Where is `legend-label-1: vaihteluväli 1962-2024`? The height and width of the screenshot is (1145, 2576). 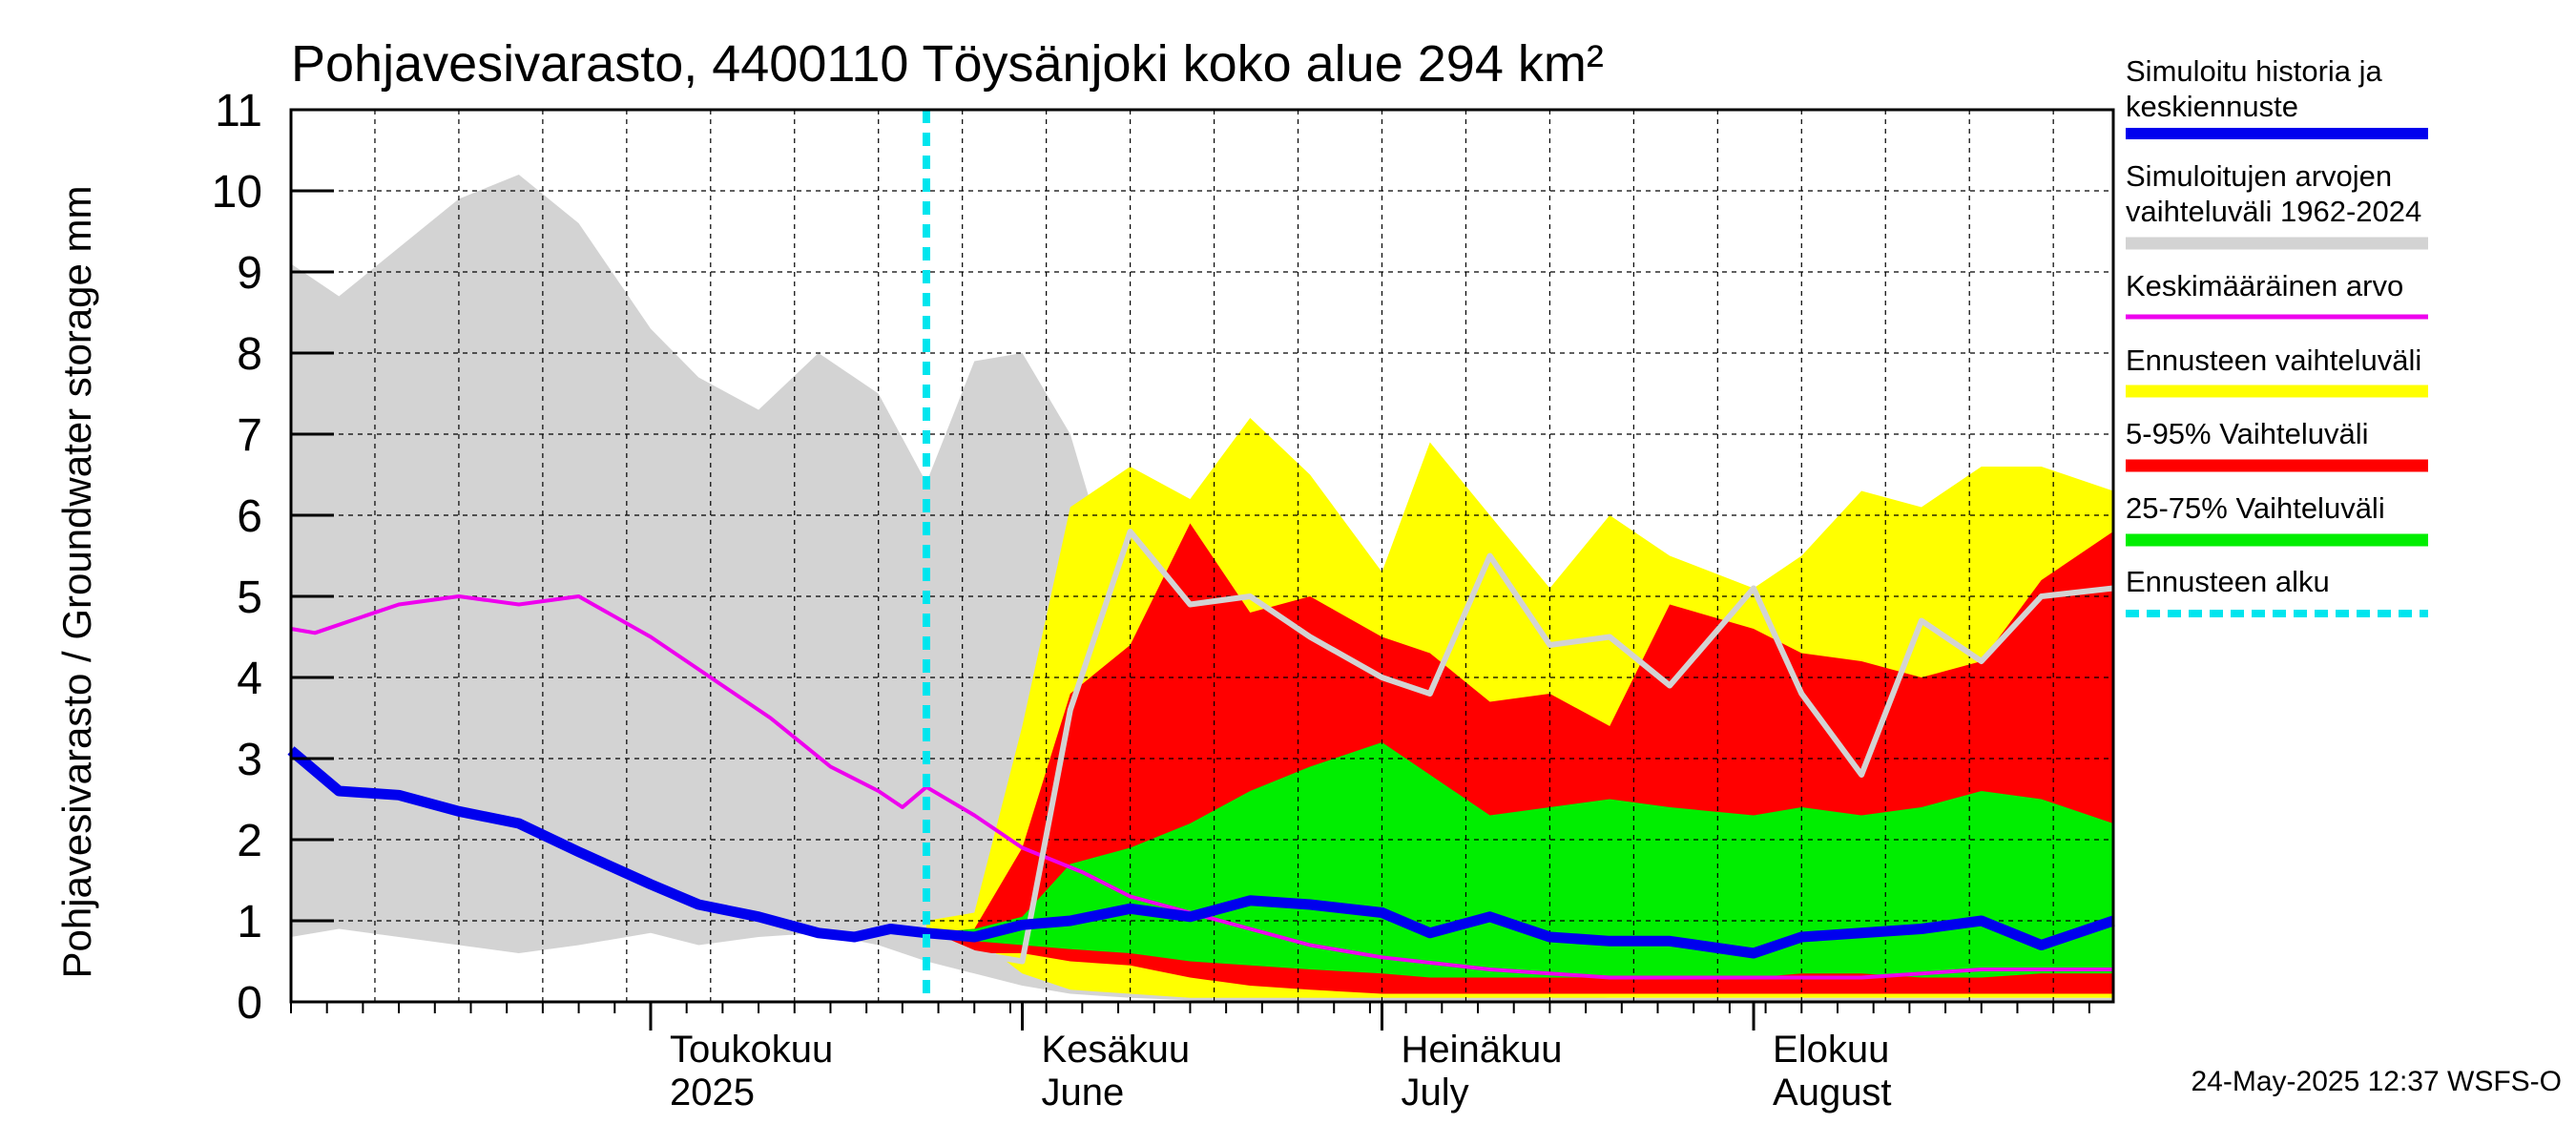 legend-label-1: vaihteluväli 1962-2024 is located at coordinates (2273, 212).